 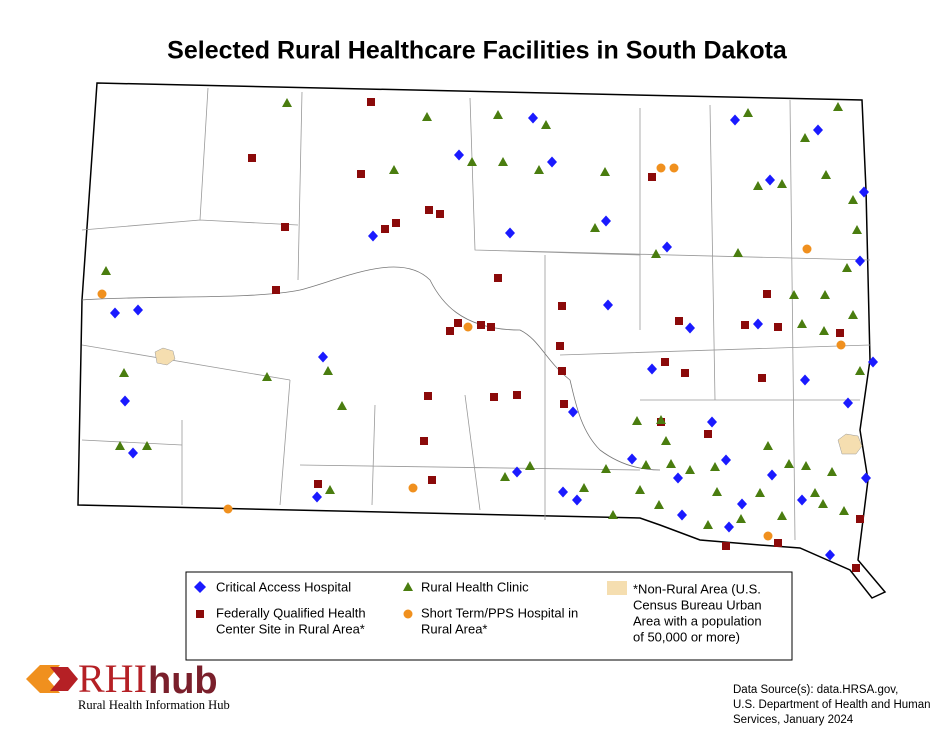 What do you see at coordinates (154, 705) in the screenshot?
I see `logo-subtitle: Rural Health Information Hub` at bounding box center [154, 705].